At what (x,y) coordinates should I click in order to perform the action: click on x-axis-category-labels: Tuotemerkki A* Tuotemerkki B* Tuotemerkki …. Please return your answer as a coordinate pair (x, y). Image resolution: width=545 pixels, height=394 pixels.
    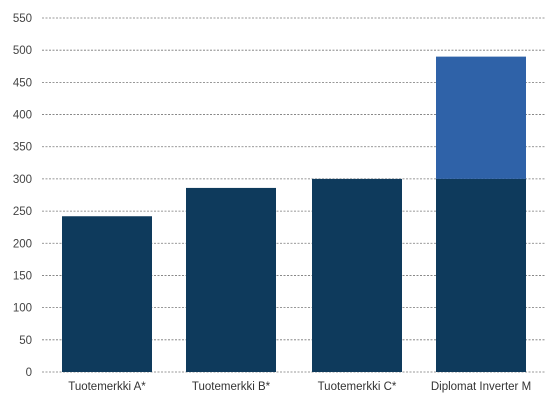
    Looking at the image, I should click on (299, 387).